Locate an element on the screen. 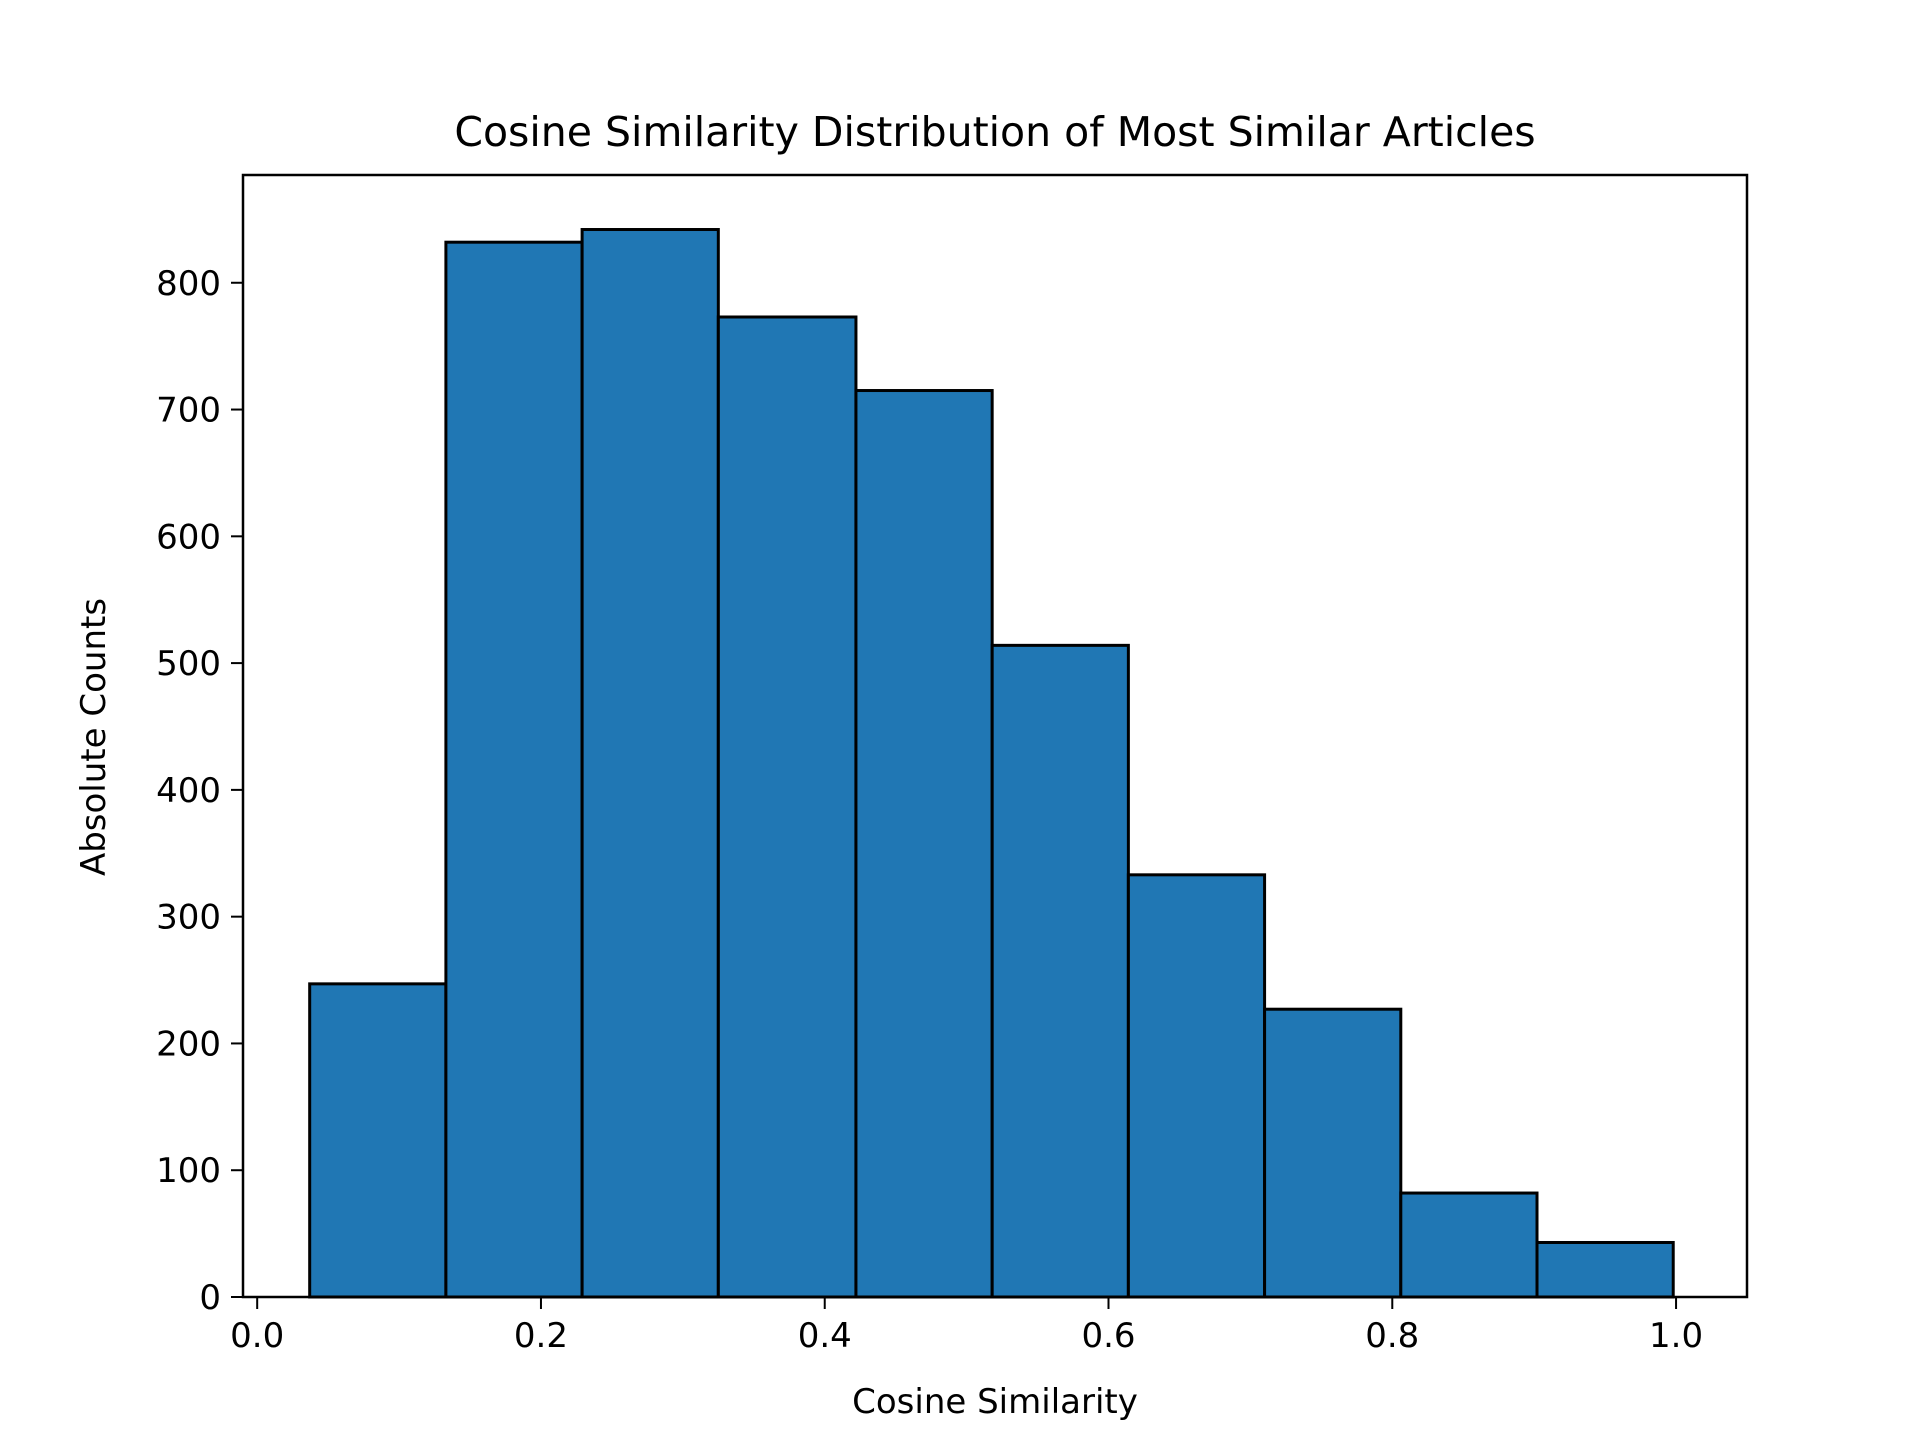 The width and height of the screenshot is (1920, 1444). x-tick-label-1: 0.2 is located at coordinates (541, 1336).